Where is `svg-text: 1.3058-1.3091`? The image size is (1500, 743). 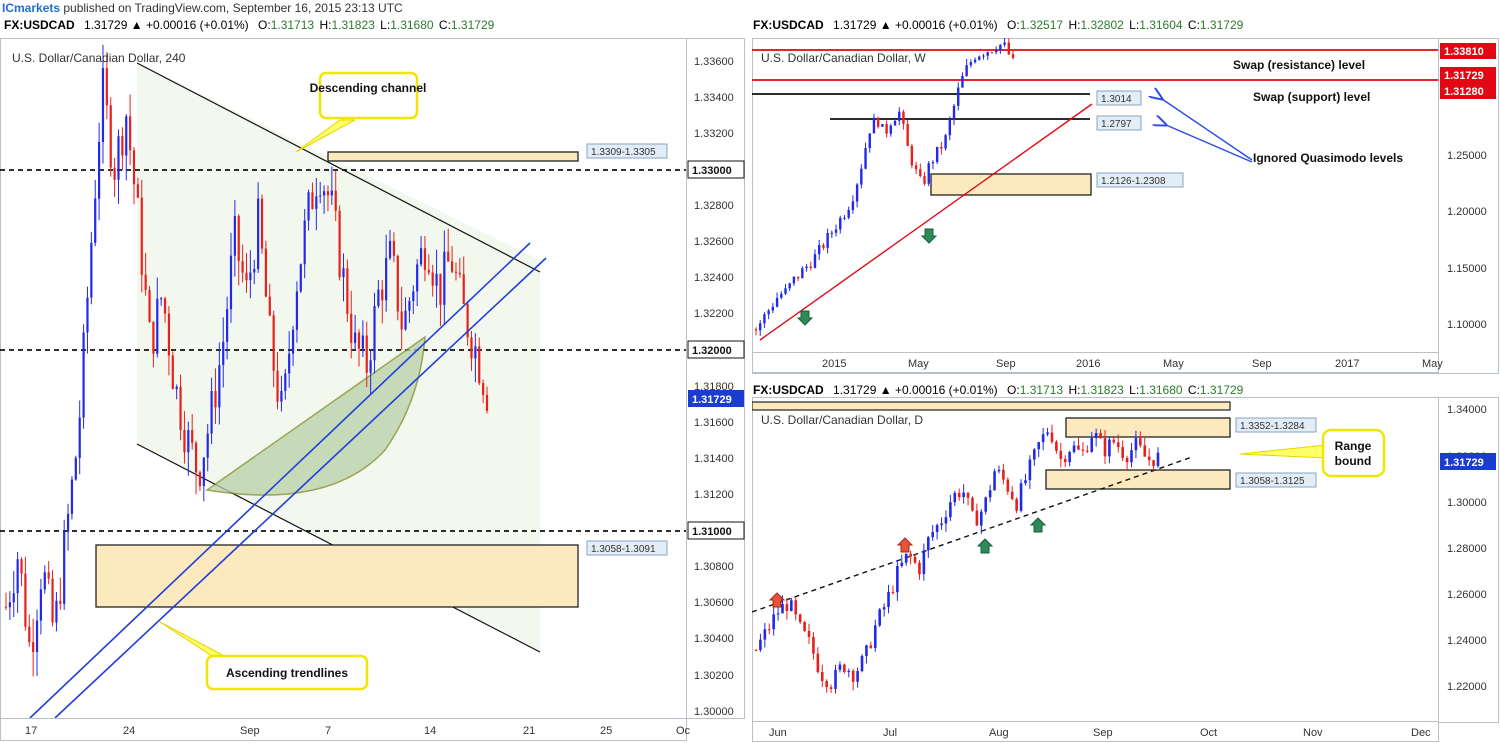
svg-text: 1.3058-1.3091 is located at coordinates (623, 549).